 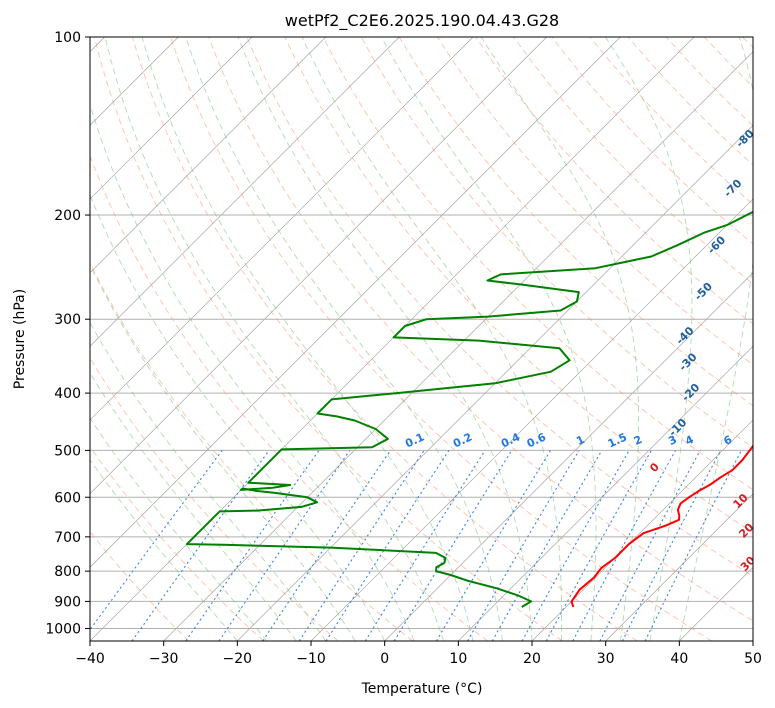 I want to click on isotherm-label: -70, so click(x=732, y=187).